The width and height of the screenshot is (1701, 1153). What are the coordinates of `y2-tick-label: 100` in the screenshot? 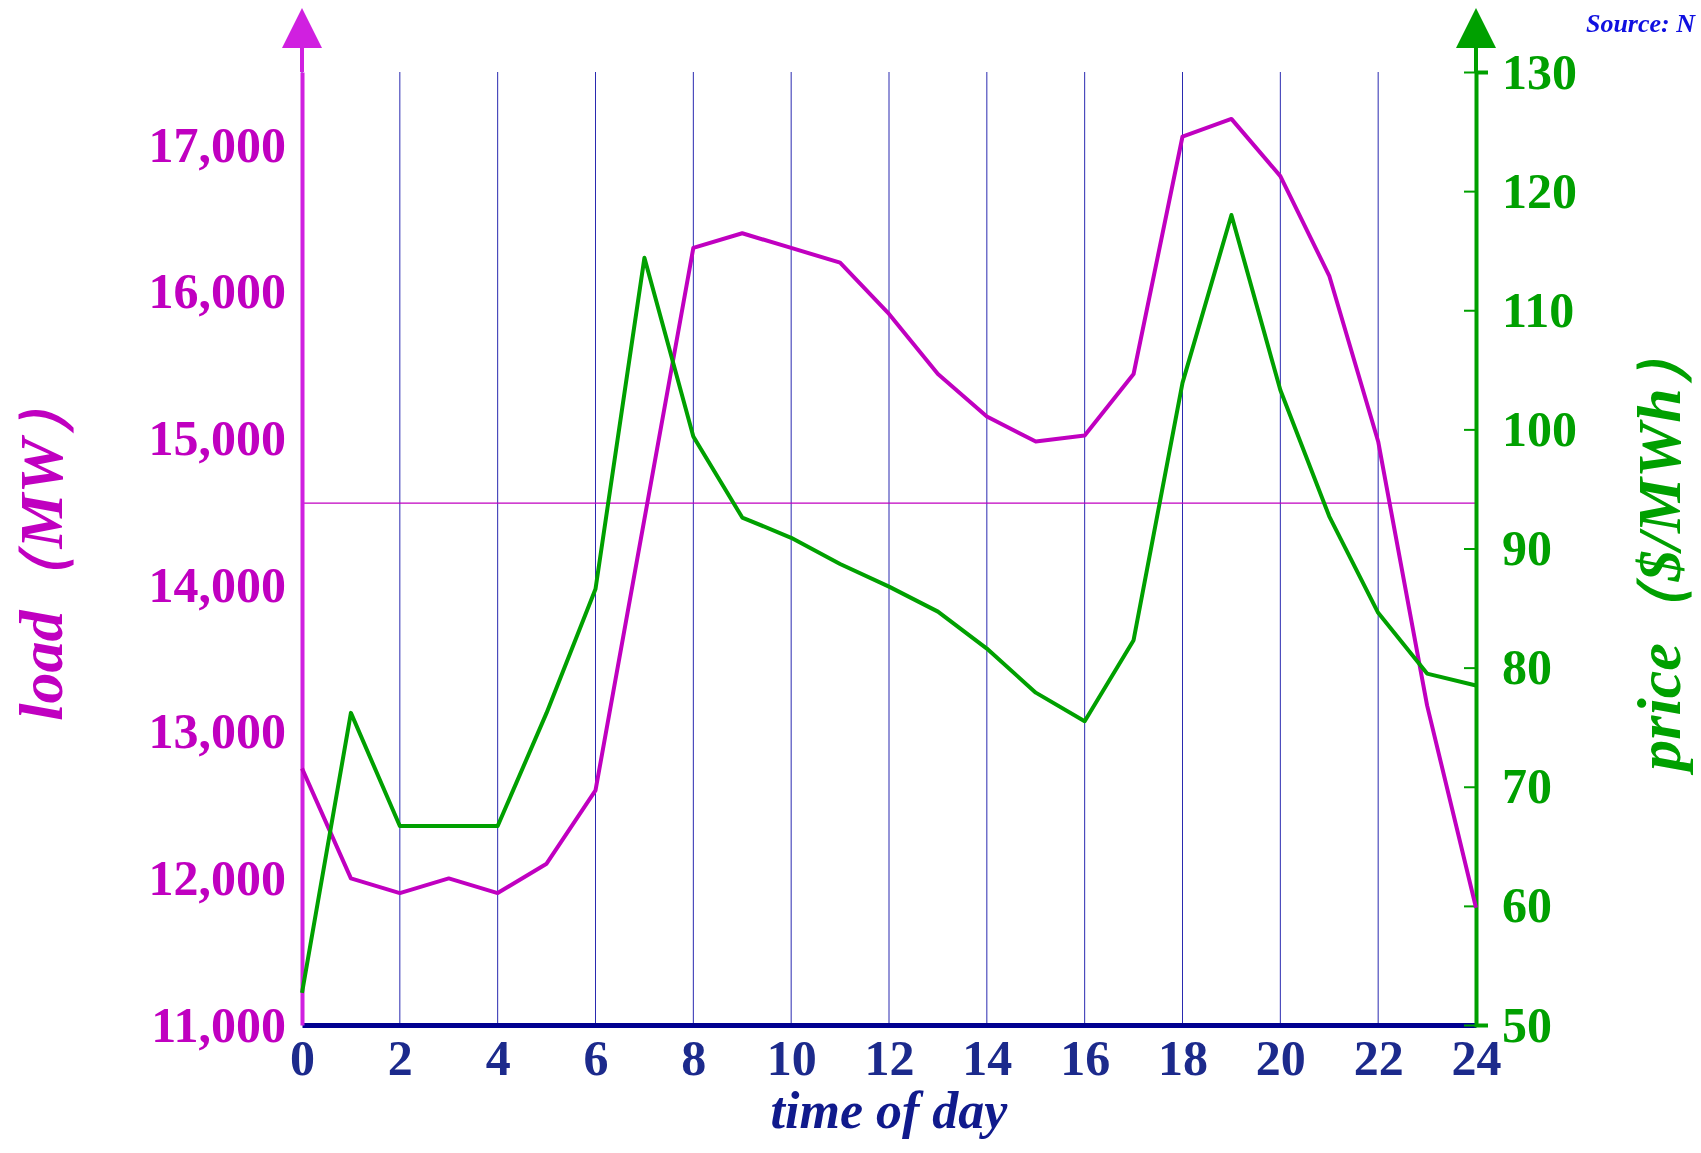 It's located at (1539, 428).